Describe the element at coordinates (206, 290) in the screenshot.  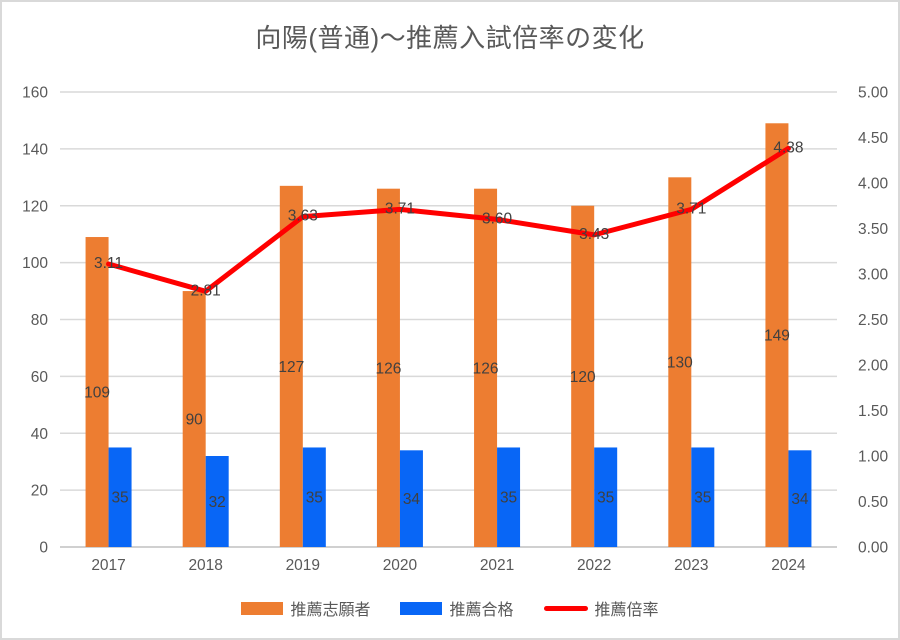
I see `line-label: 2.81` at that location.